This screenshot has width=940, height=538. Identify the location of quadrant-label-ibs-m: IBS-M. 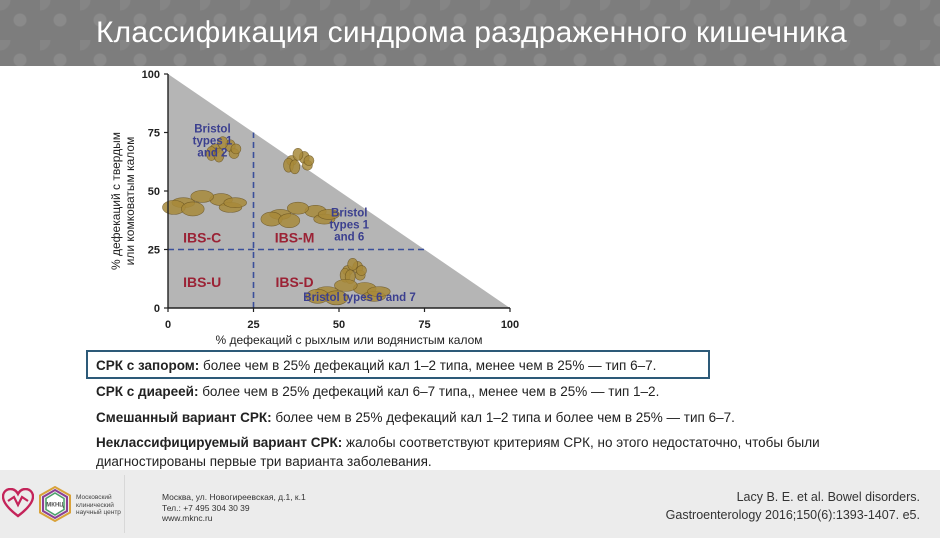
(295, 237).